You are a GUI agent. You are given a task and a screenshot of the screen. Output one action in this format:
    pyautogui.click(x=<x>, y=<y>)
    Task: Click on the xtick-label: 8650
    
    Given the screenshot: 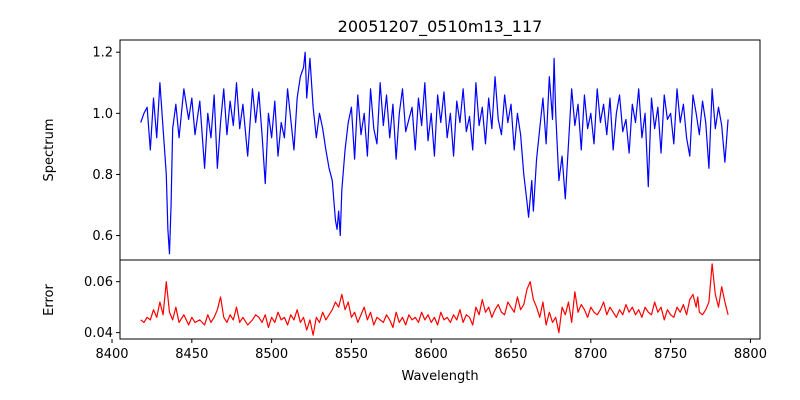 What is the action you would take?
    pyautogui.click(x=510, y=354)
    